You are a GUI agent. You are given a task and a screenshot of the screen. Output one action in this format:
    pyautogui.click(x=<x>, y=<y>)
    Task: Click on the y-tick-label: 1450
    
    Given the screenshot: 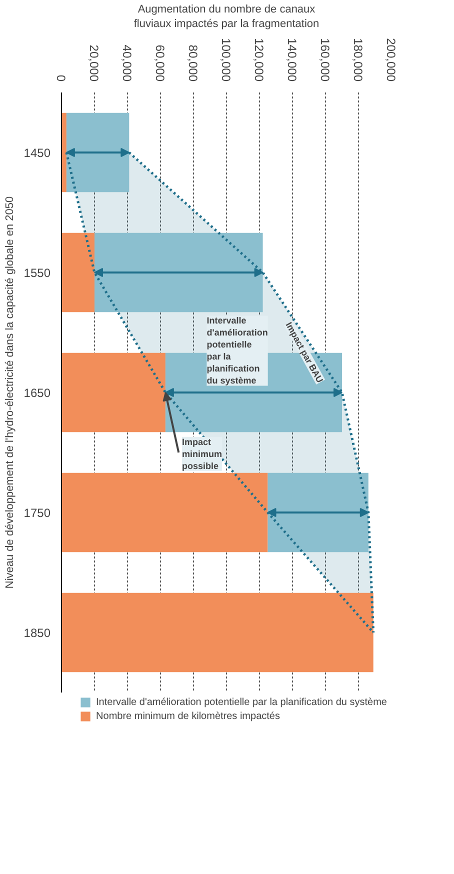 What is the action you would take?
    pyautogui.click(x=37, y=153)
    